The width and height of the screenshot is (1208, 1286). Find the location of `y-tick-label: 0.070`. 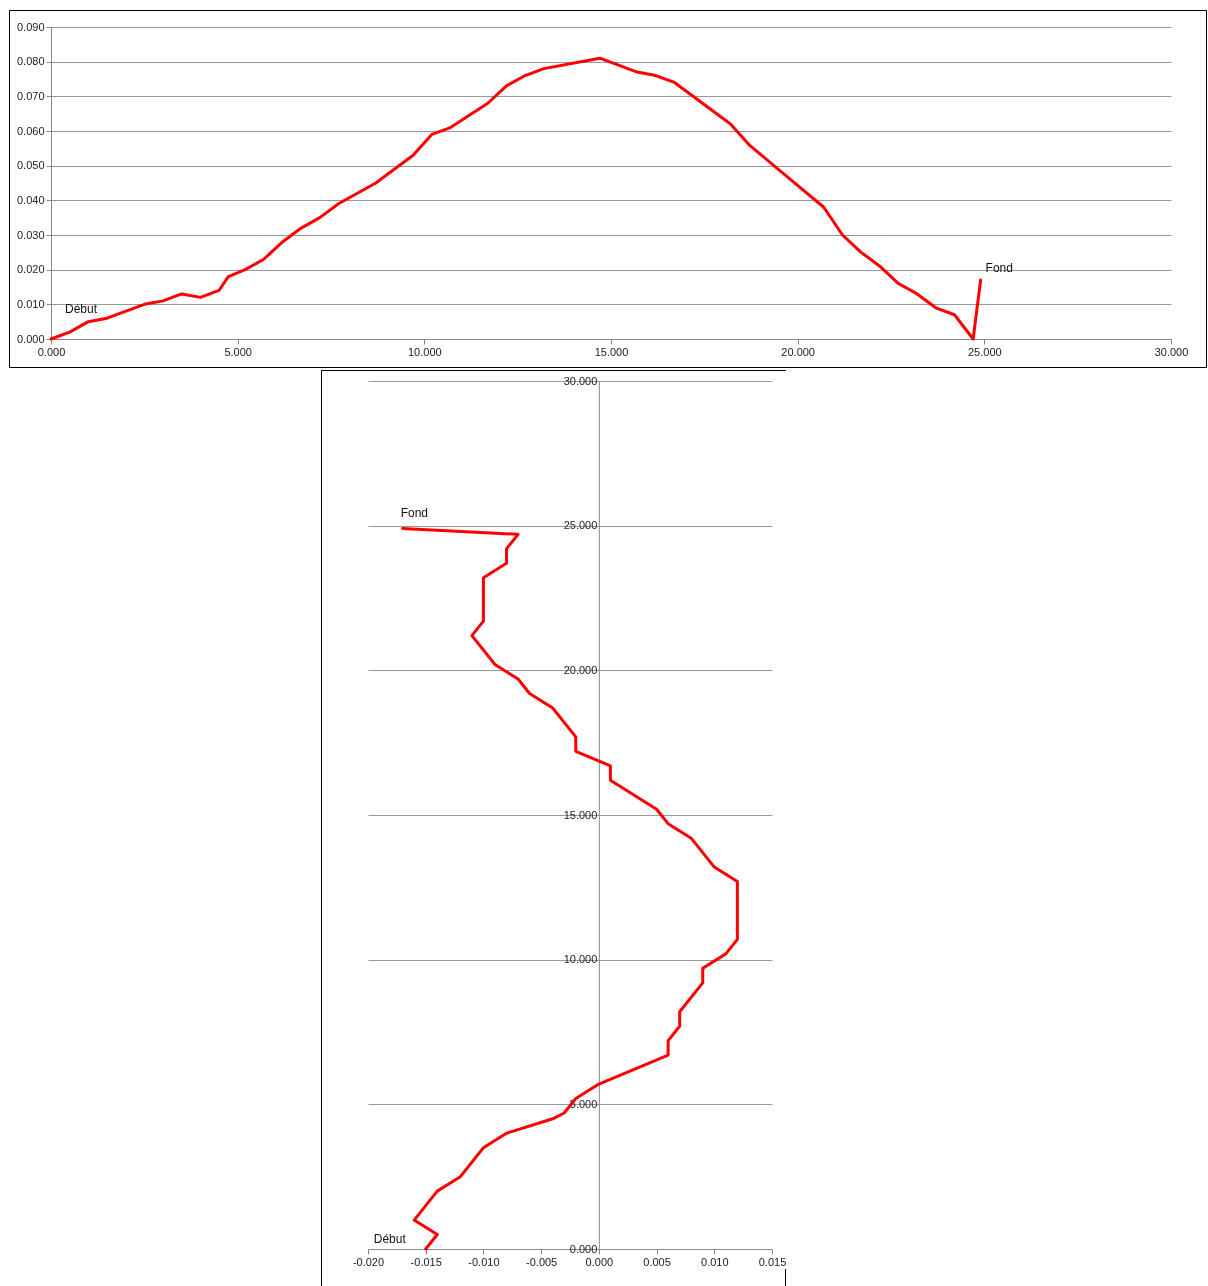

y-tick-label: 0.070 is located at coordinates (30, 95).